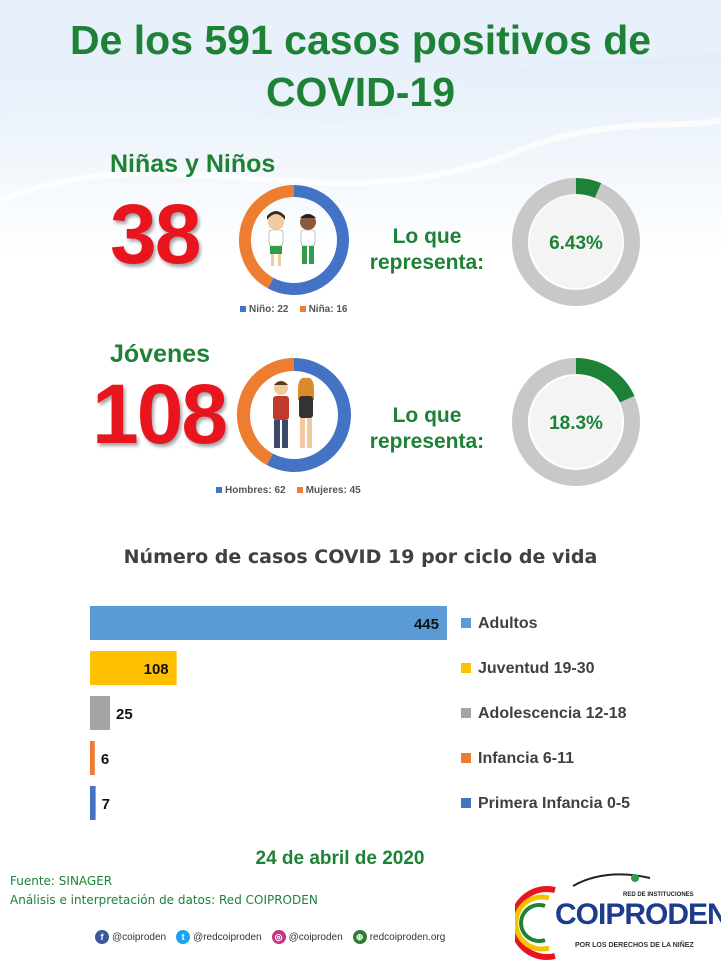  What do you see at coordinates (360, 40) in the screenshot?
I see `title-line-1: De los 591 casos positivos de` at bounding box center [360, 40].